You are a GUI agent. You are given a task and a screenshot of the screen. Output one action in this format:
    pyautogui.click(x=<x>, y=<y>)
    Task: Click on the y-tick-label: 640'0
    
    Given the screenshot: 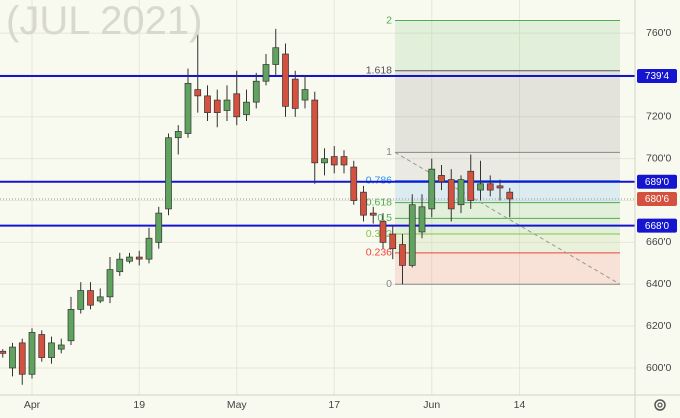 What is the action you would take?
    pyautogui.click(x=659, y=284)
    